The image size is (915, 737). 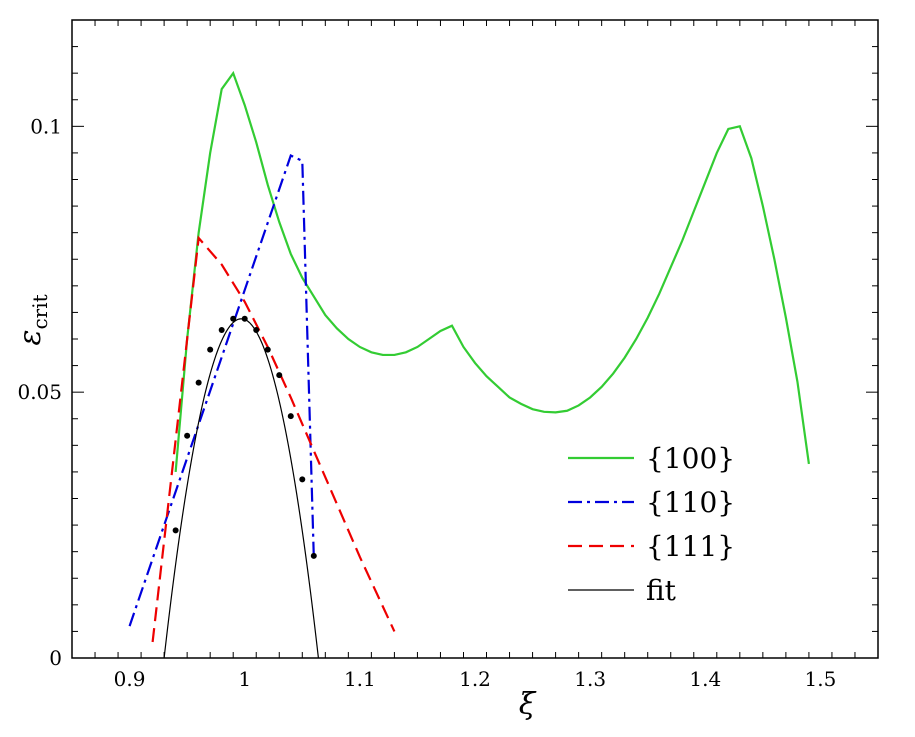 What do you see at coordinates (590, 679) in the screenshot?
I see `x-tick-label: 1.3` at bounding box center [590, 679].